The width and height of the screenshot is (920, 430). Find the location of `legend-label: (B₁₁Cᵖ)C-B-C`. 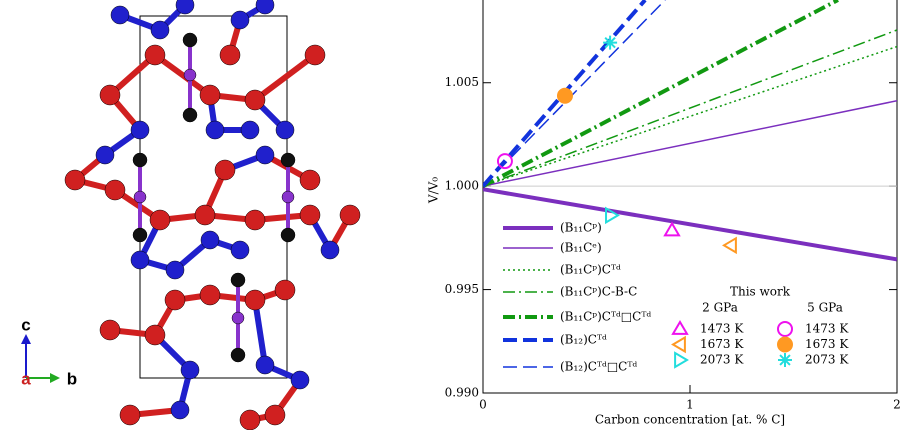

legend-label: (B₁₁Cᵖ)C-B-C is located at coordinates (598, 292).